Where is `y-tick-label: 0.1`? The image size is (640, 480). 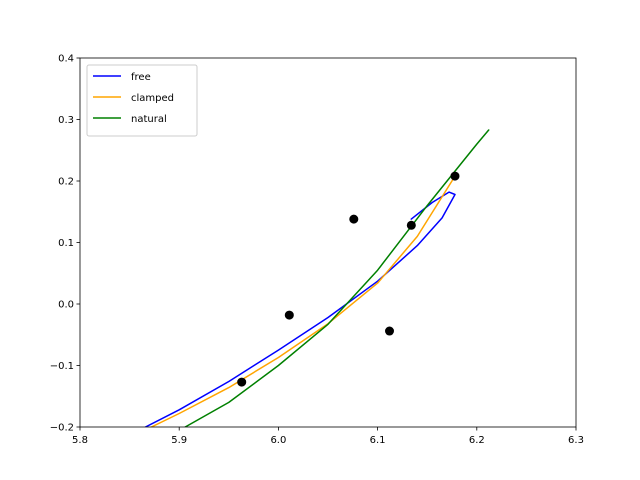 y-tick-label: 0.1 is located at coordinates (66, 243).